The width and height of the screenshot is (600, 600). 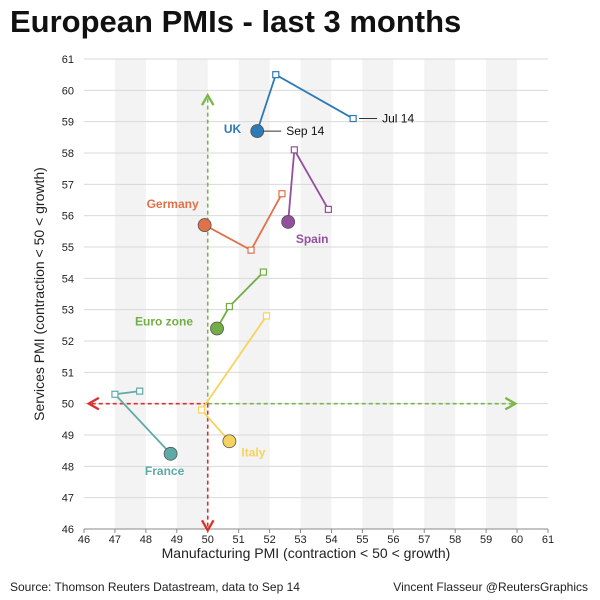 What do you see at coordinates (517, 540) in the screenshot?
I see `x-tick-label: 60` at bounding box center [517, 540].